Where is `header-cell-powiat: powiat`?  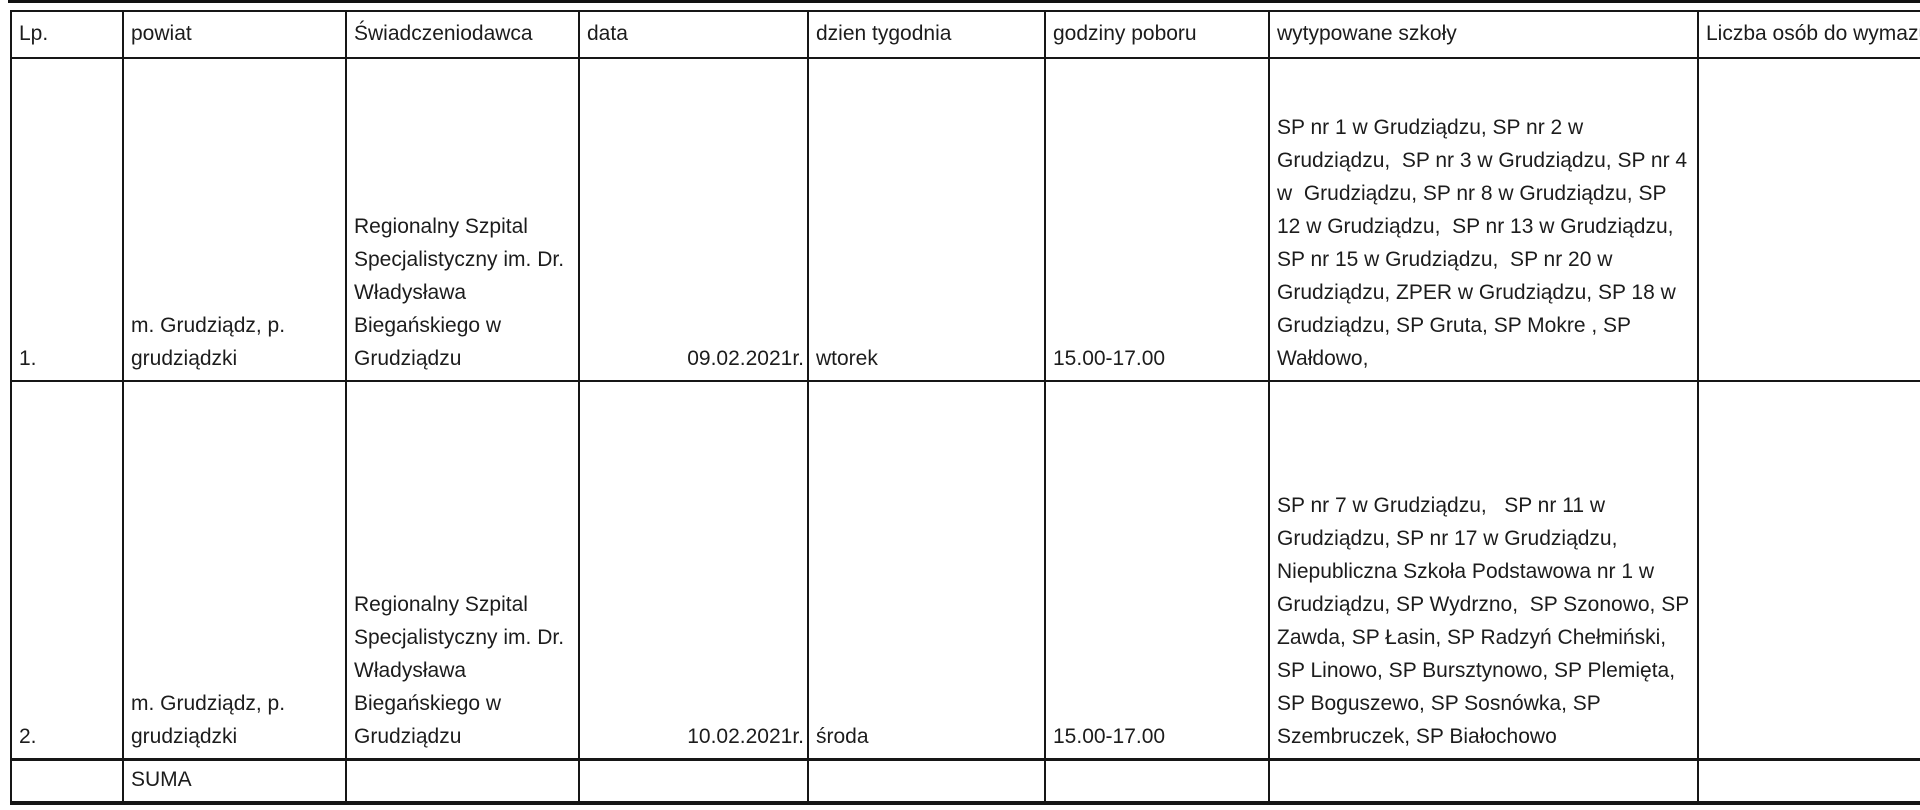 header-cell-powiat: powiat is located at coordinates (234, 34).